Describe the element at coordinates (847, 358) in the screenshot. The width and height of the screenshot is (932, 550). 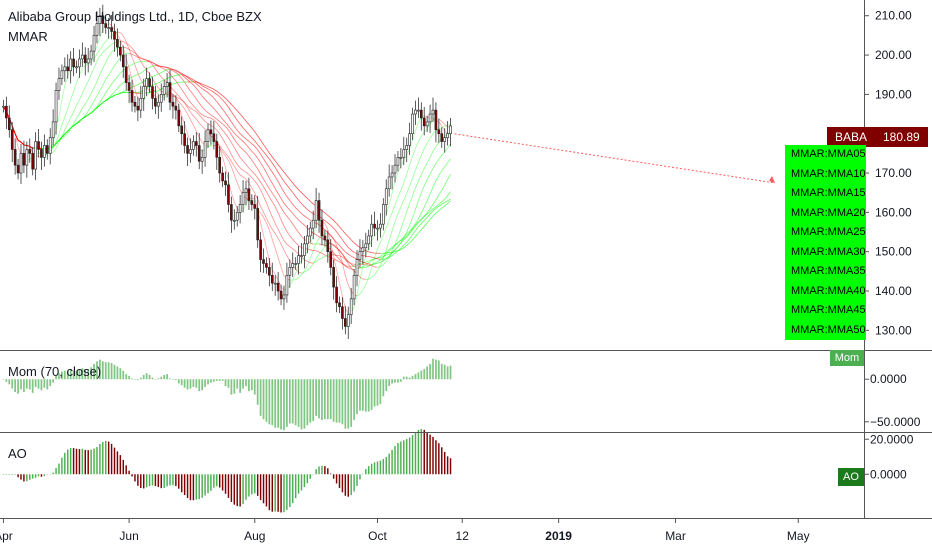
I see `mom-badge: Mom` at that location.